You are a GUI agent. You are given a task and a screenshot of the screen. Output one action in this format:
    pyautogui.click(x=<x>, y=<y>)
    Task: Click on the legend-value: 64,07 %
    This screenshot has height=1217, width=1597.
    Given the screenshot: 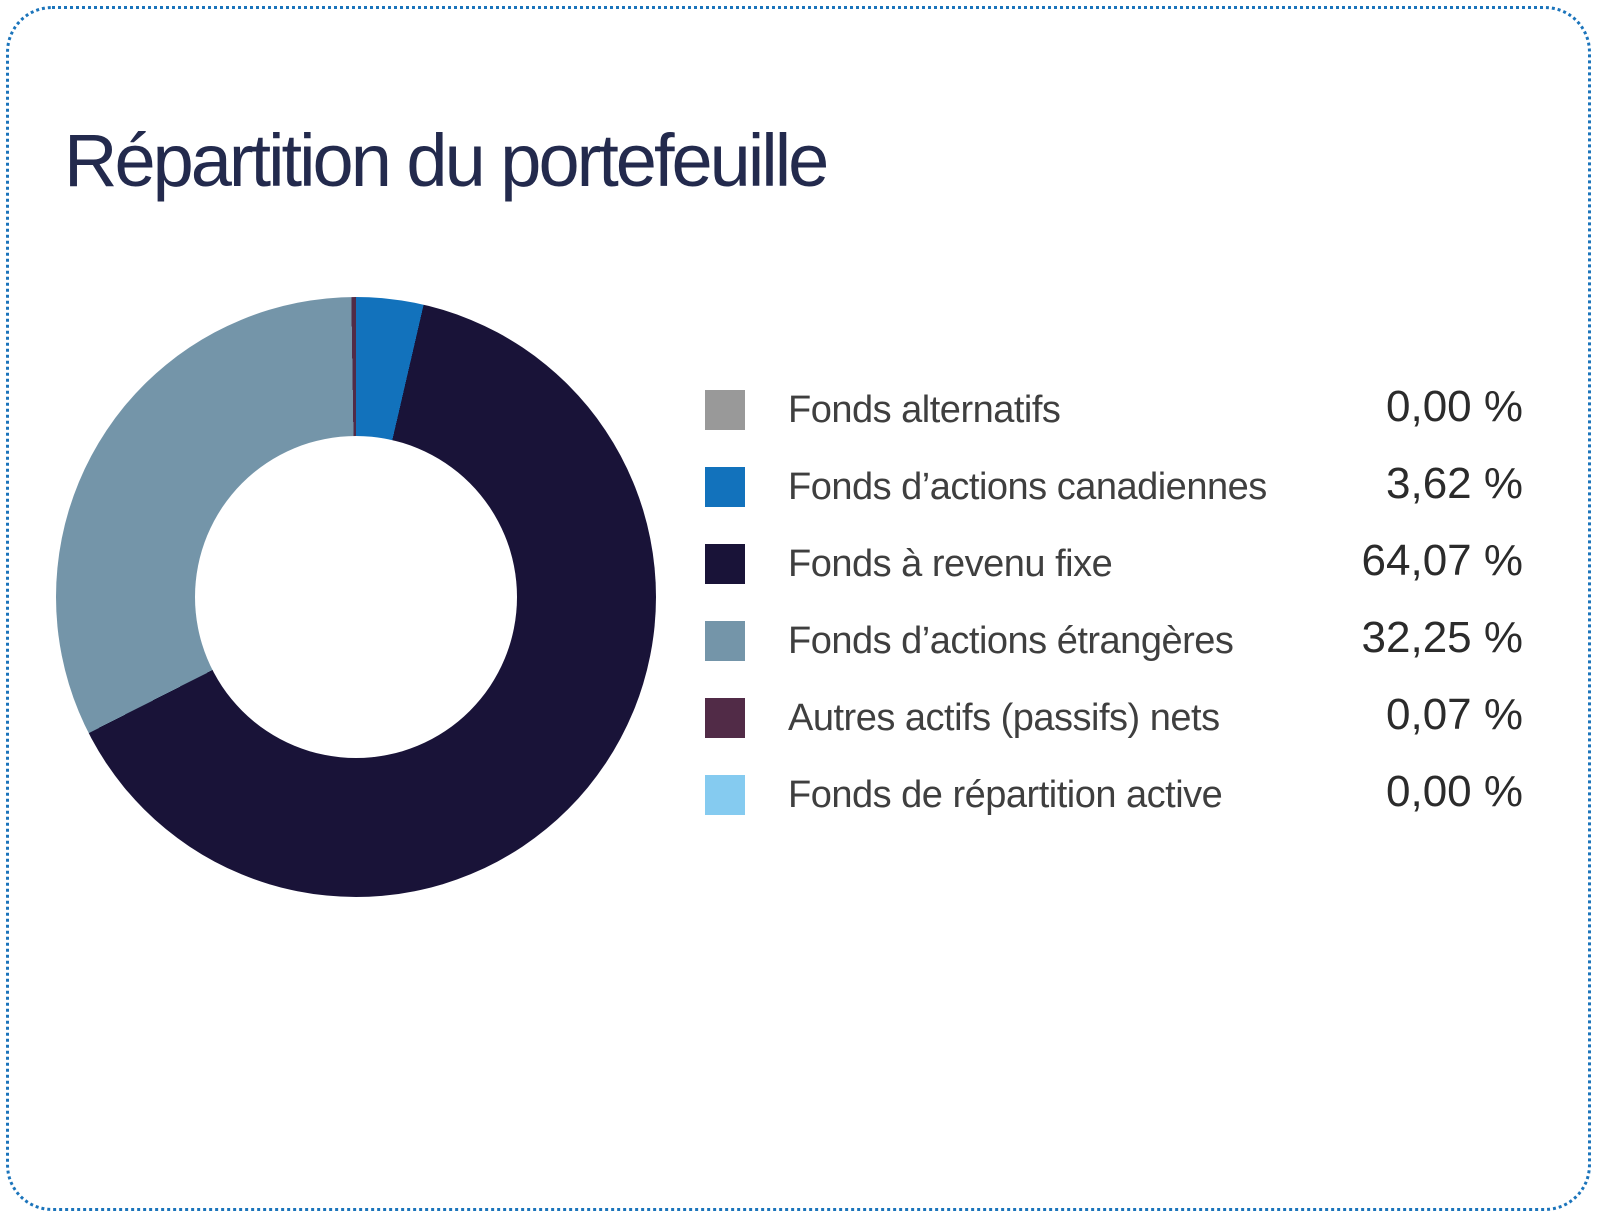 What is the action you would take?
    pyautogui.click(x=1442, y=560)
    